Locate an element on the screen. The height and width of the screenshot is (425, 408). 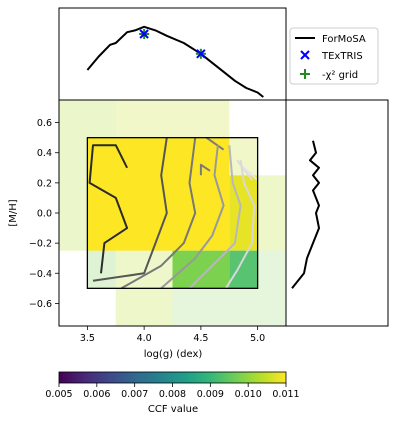
y-tick-label: 0.2 is located at coordinates (44, 183).